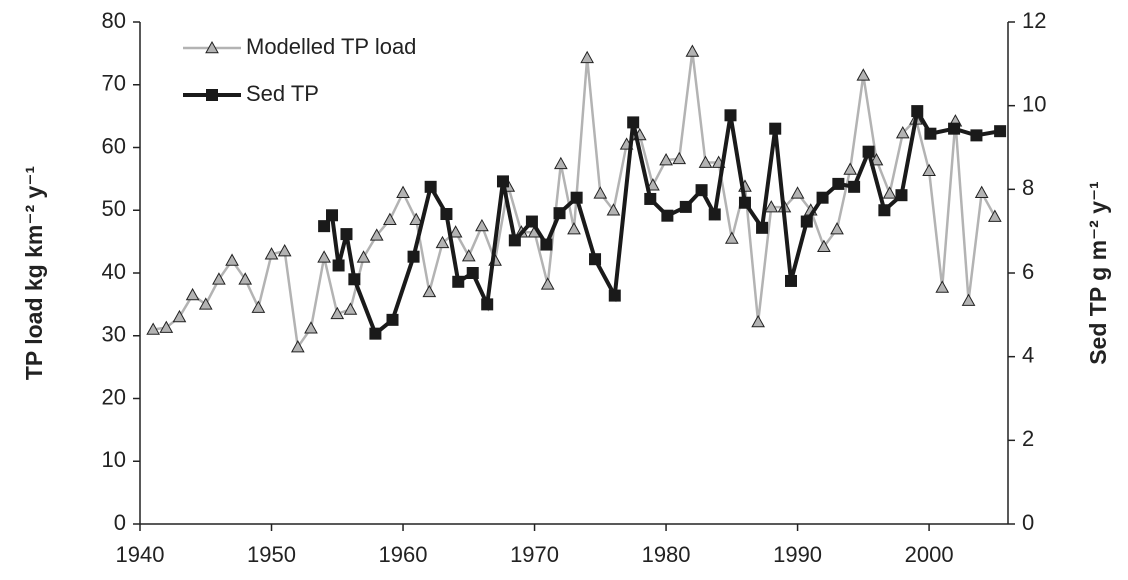 The height and width of the screenshot is (580, 1128). Describe the element at coordinates (34, 273) in the screenshot. I see `y-axis-title: TP load kg km⁻² y⁻¹` at that location.